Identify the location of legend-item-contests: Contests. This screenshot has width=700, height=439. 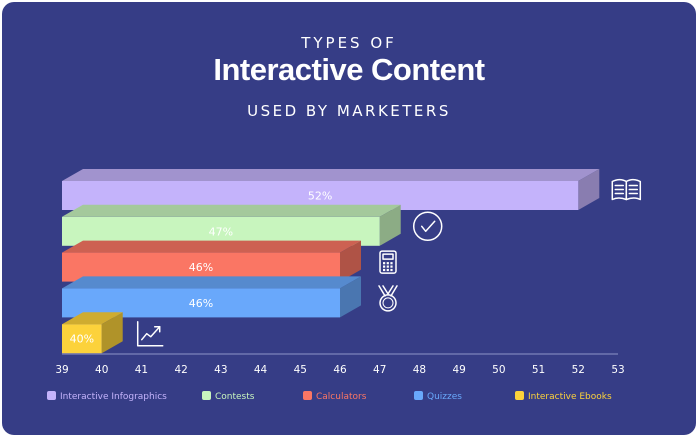
(228, 396).